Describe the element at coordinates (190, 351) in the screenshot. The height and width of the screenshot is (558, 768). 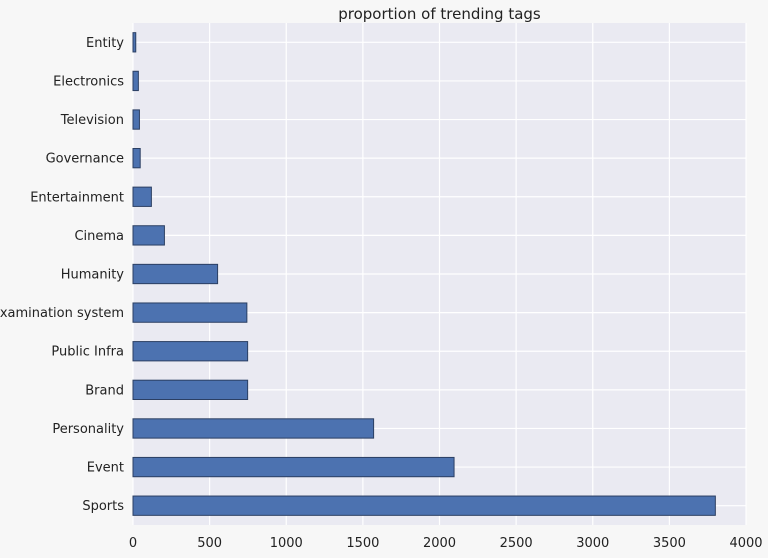
I see `bar-public-infra` at that location.